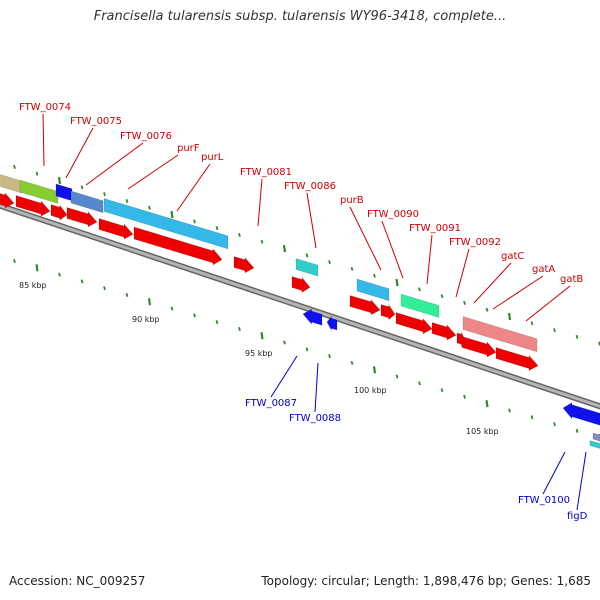 The width and height of the screenshot is (600, 600). What do you see at coordinates (146, 319) in the screenshot?
I see `scale-kbp-label: 90 kbp` at bounding box center [146, 319].